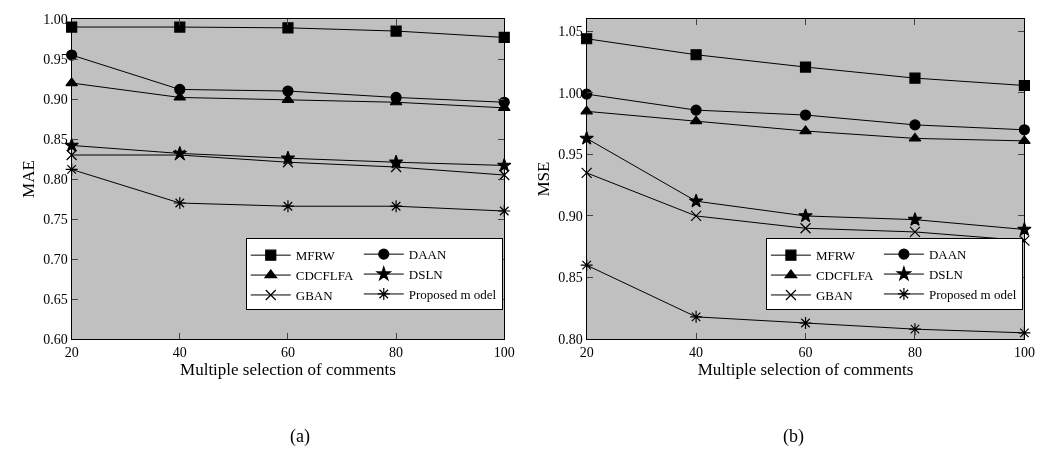 Image resolution: width=1064 pixels, height=460 pixels. Describe the element at coordinates (543, 179) in the screenshot. I see `y-axis-title: MSE` at that location.